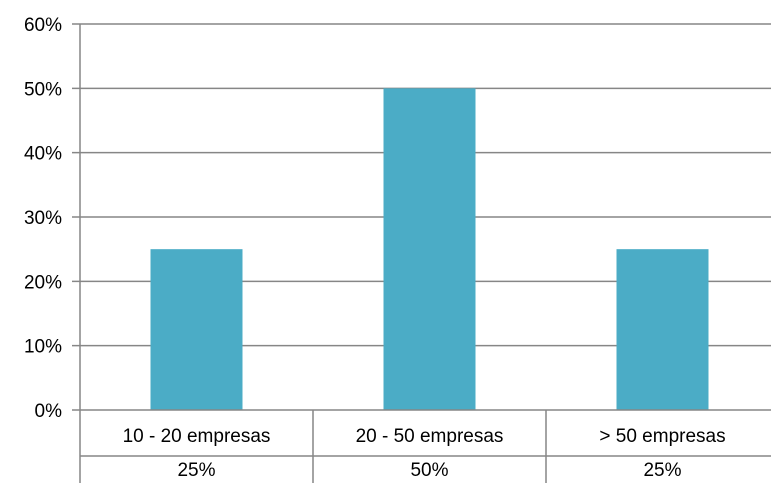  What do you see at coordinates (662, 436) in the screenshot?
I see `category-label: > 50 empresas` at bounding box center [662, 436].